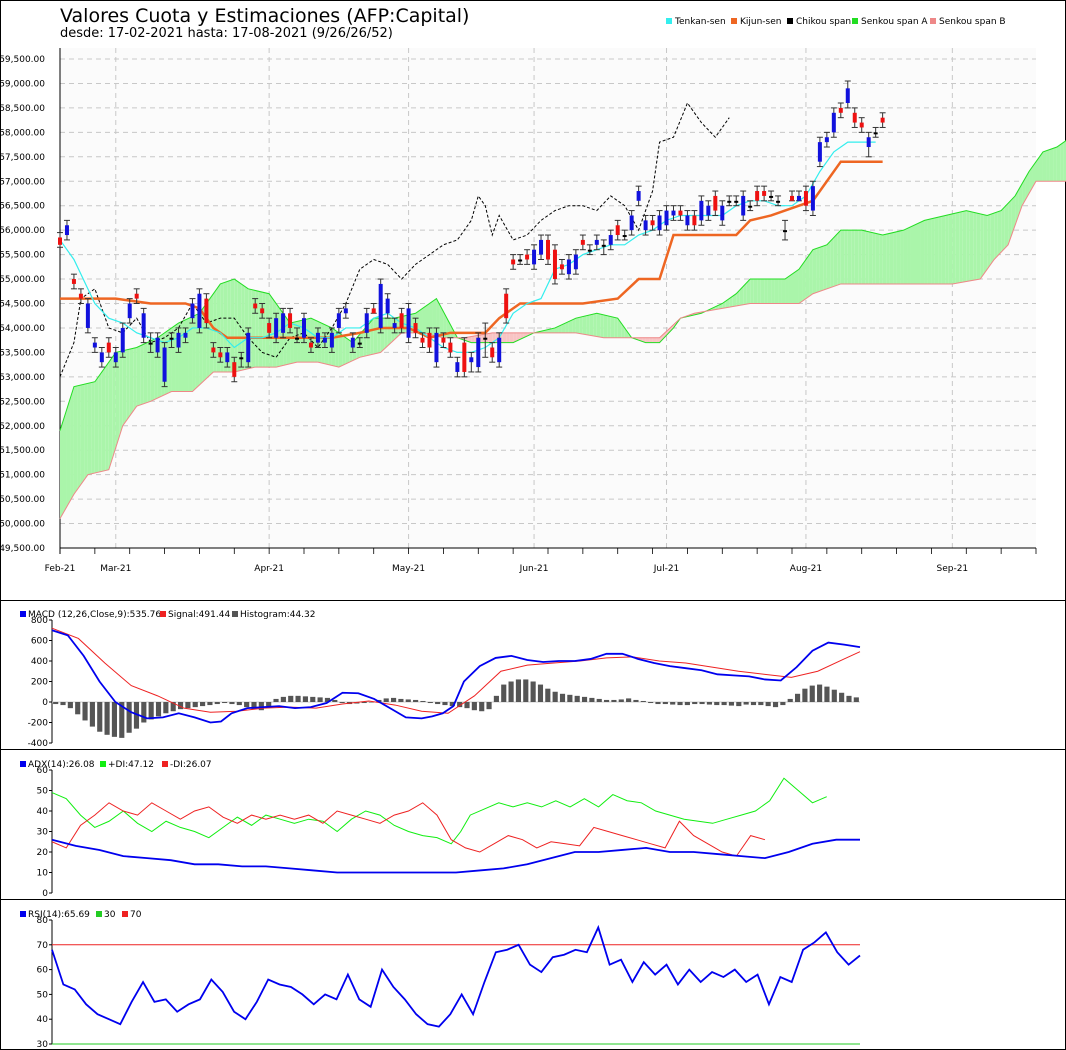 The width and height of the screenshot is (1066, 1050). What do you see at coordinates (456, 976) in the screenshot?
I see `rsi-line` at bounding box center [456, 976].